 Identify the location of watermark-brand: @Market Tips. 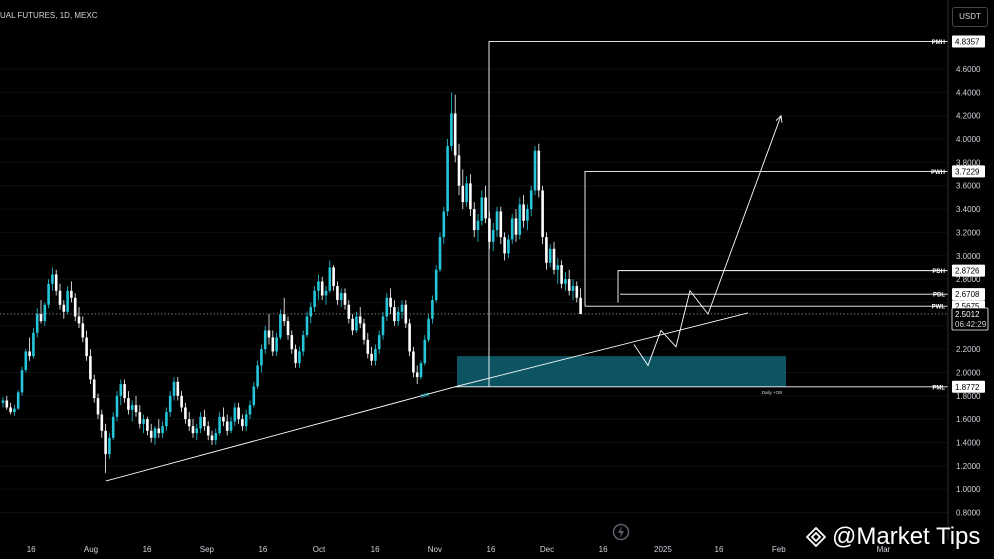
(893, 537).